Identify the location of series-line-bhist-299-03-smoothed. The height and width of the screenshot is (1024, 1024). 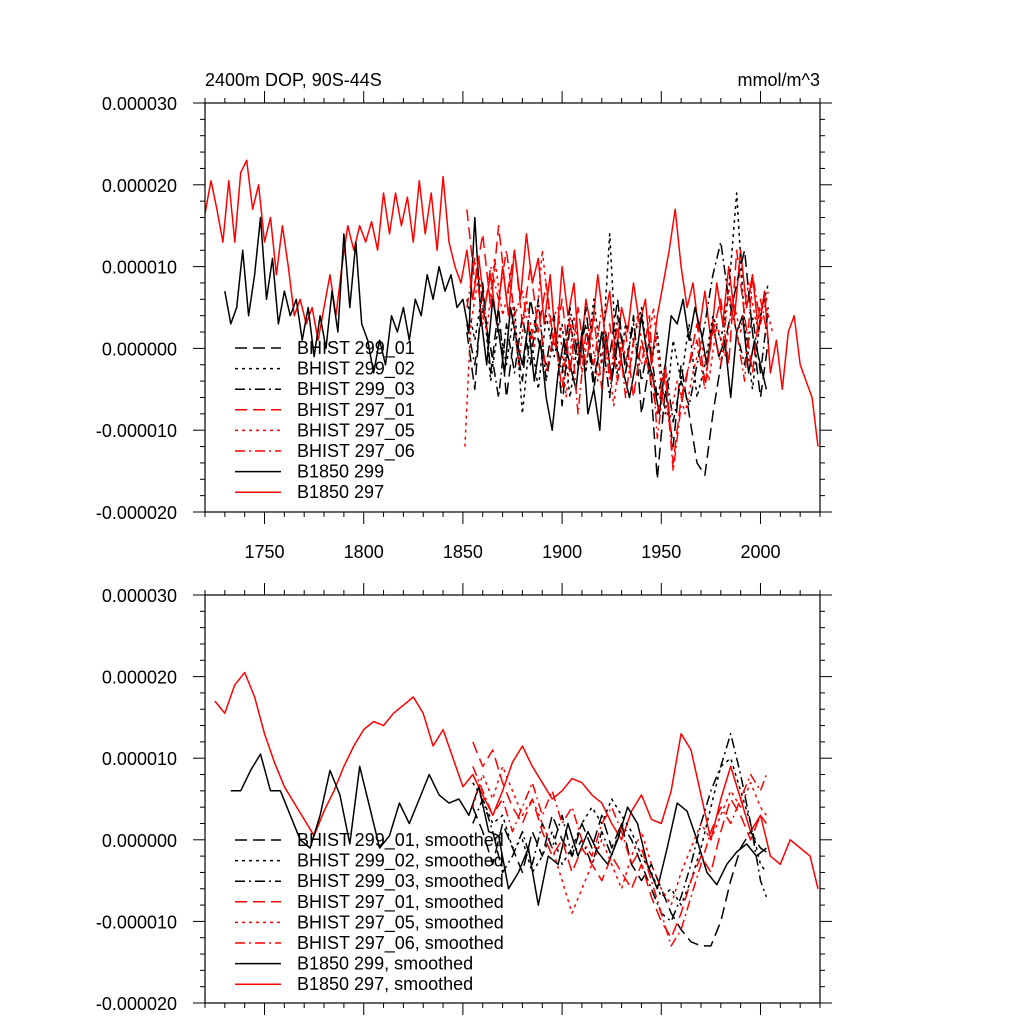
(620, 827).